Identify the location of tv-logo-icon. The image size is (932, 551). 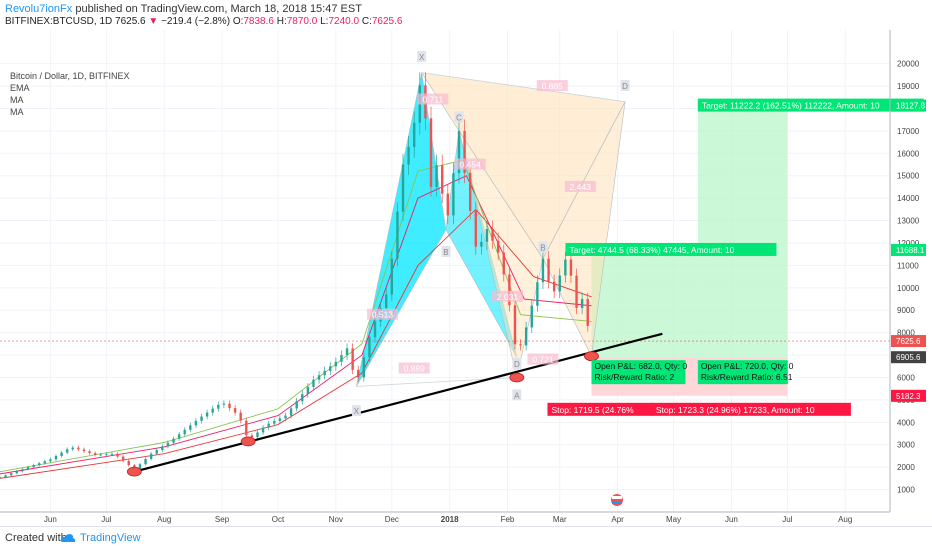
(617, 500).